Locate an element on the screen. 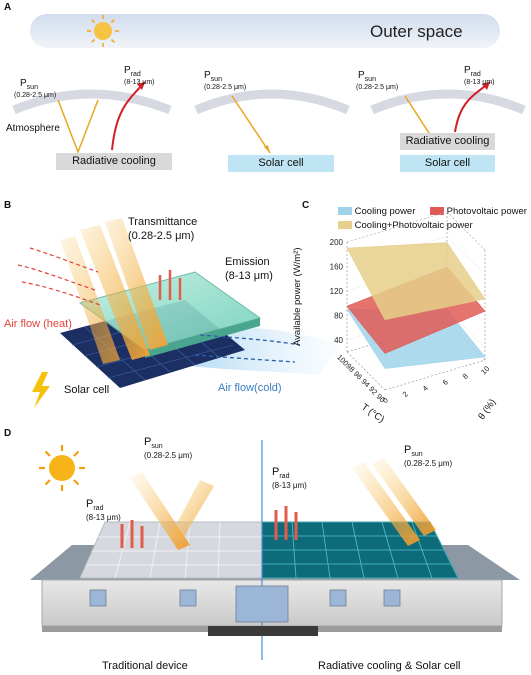  solar-cell-label: Solar cell is located at coordinates (87, 390).